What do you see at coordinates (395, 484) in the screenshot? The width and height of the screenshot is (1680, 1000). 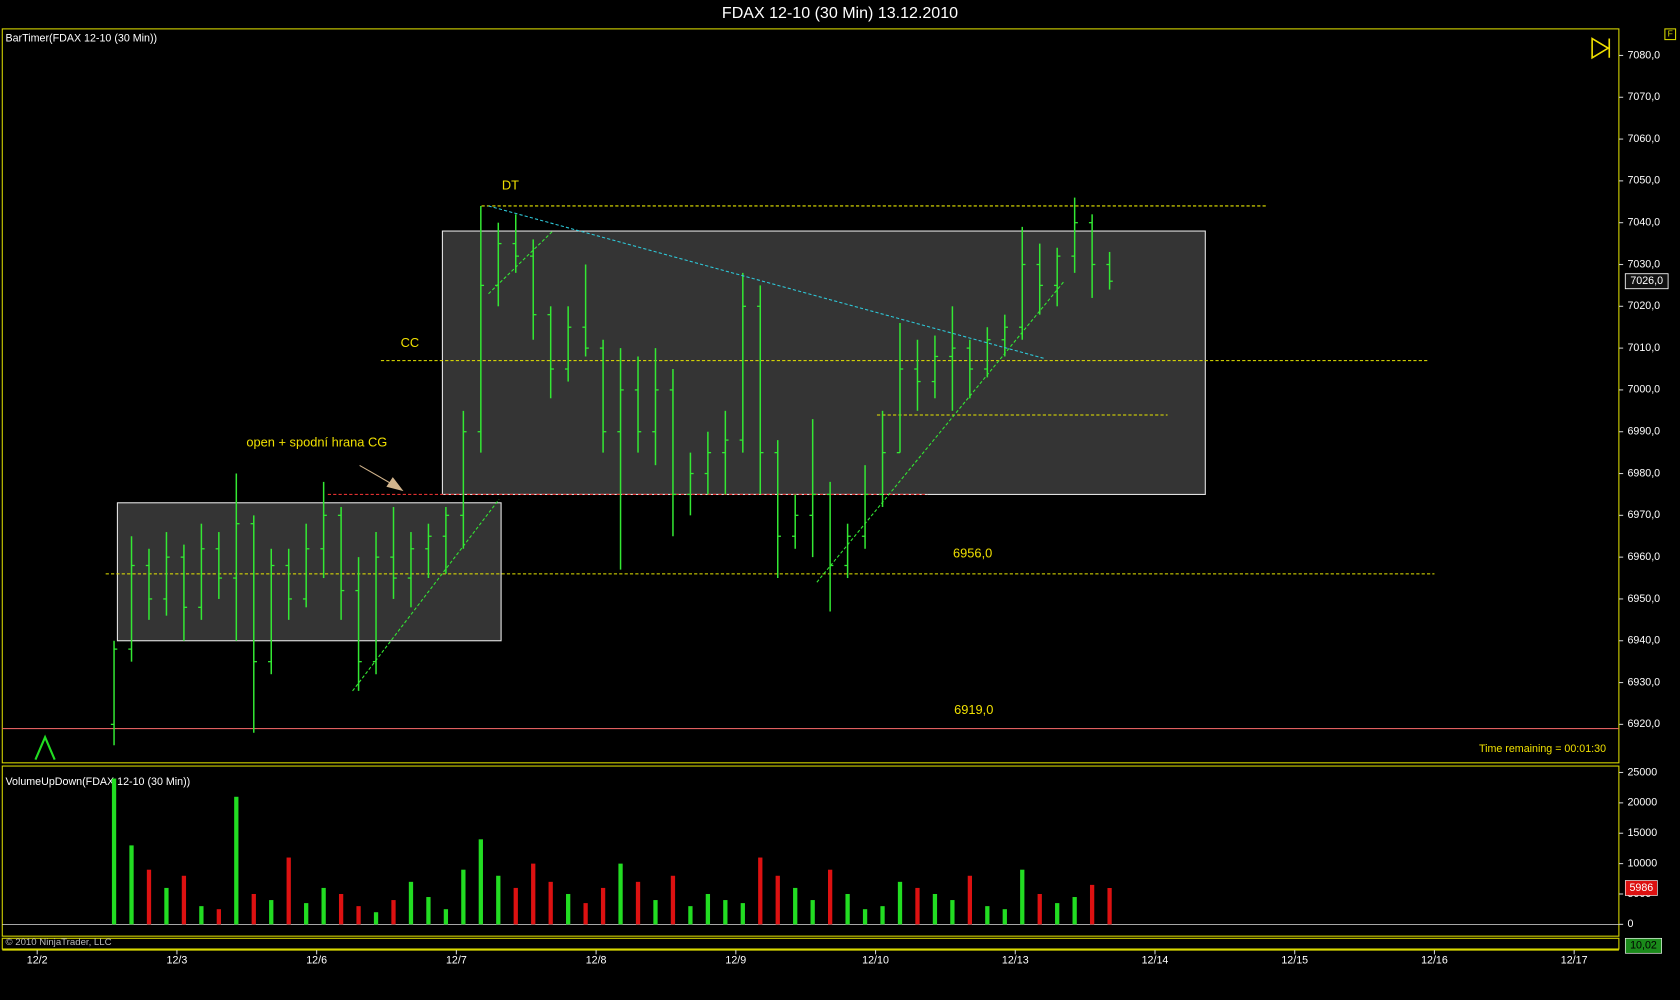 I see `annotation-arrowhead` at bounding box center [395, 484].